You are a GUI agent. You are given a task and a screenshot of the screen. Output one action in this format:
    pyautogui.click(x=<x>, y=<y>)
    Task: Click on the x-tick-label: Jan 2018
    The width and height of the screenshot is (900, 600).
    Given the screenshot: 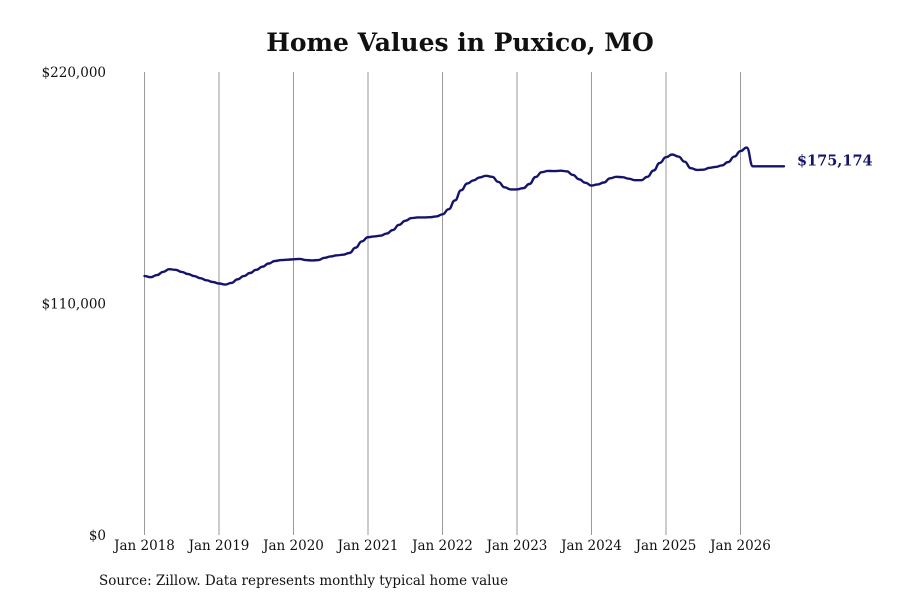 What is the action you would take?
    pyautogui.click(x=143, y=546)
    